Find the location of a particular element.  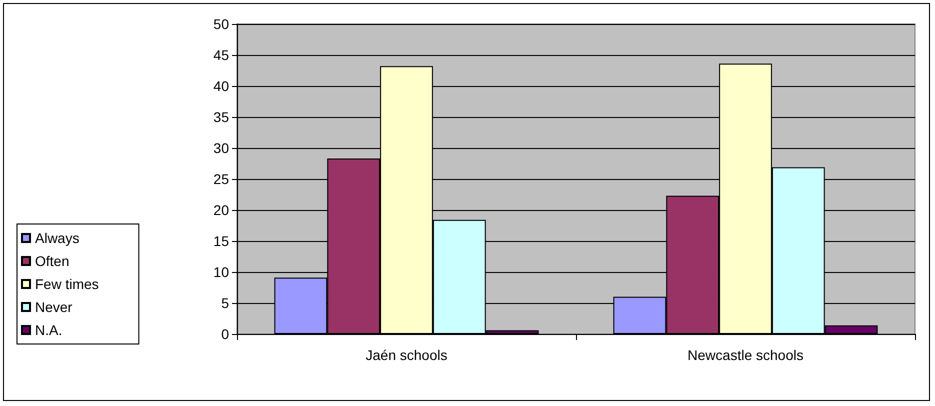

y-tick-label: 25 is located at coordinates (221, 179).